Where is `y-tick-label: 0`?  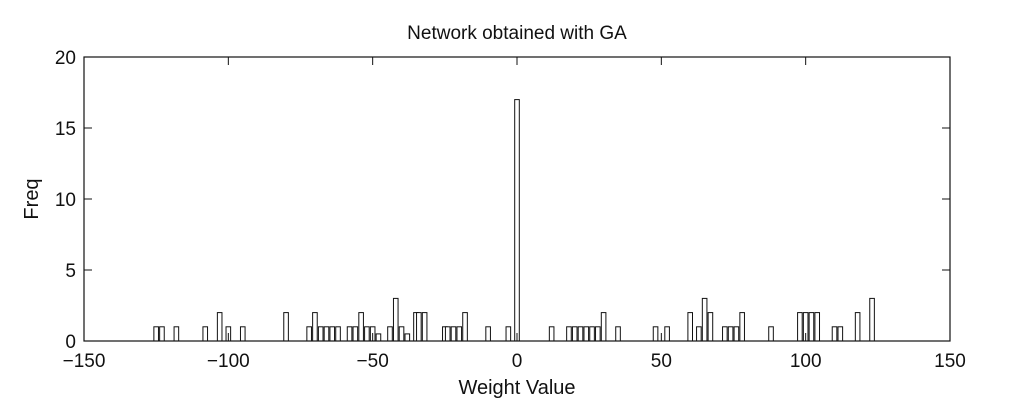 y-tick-label: 0 is located at coordinates (70, 342).